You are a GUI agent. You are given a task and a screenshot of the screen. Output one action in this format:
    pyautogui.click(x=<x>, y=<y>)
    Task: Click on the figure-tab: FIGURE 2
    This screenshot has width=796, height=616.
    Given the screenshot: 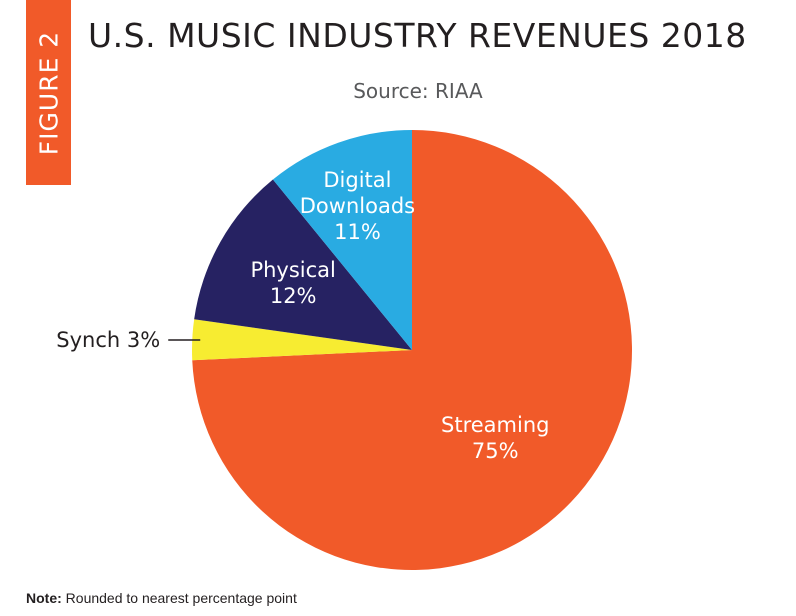 What is the action you would take?
    pyautogui.click(x=48, y=92)
    